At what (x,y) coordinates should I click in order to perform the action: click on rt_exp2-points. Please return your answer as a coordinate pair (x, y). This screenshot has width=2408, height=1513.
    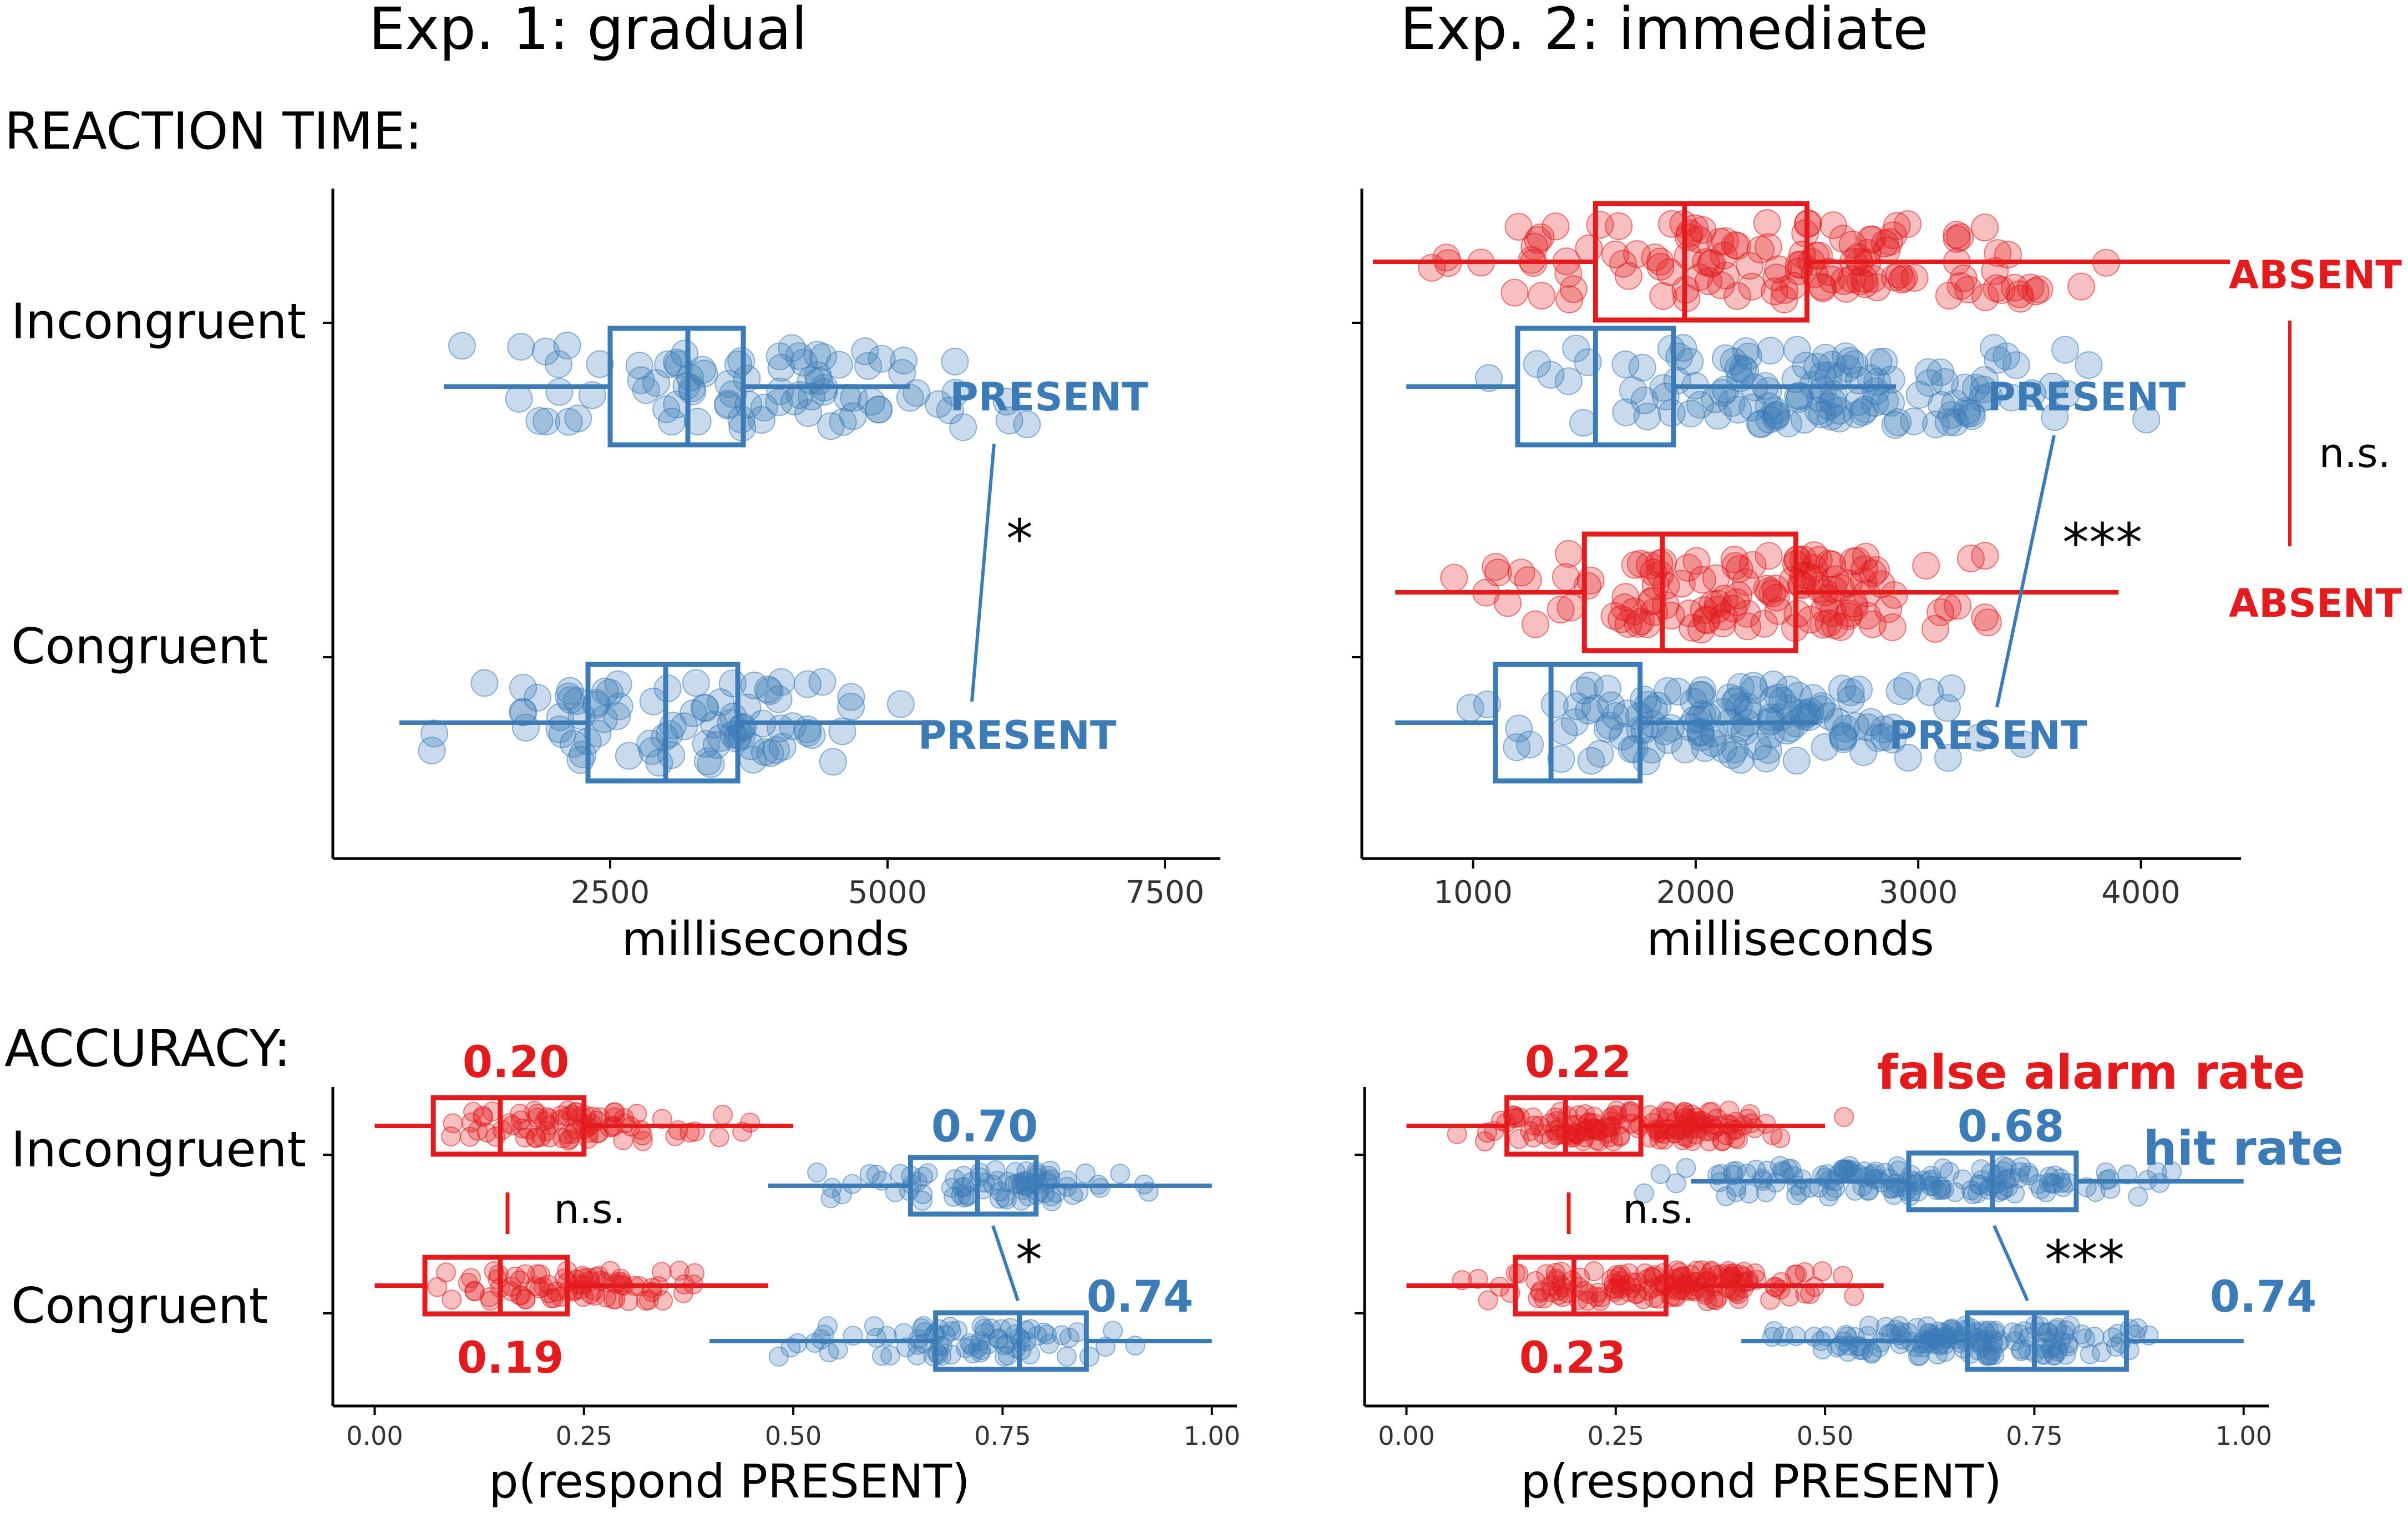
    Looking at the image, I should click on (1721, 592).